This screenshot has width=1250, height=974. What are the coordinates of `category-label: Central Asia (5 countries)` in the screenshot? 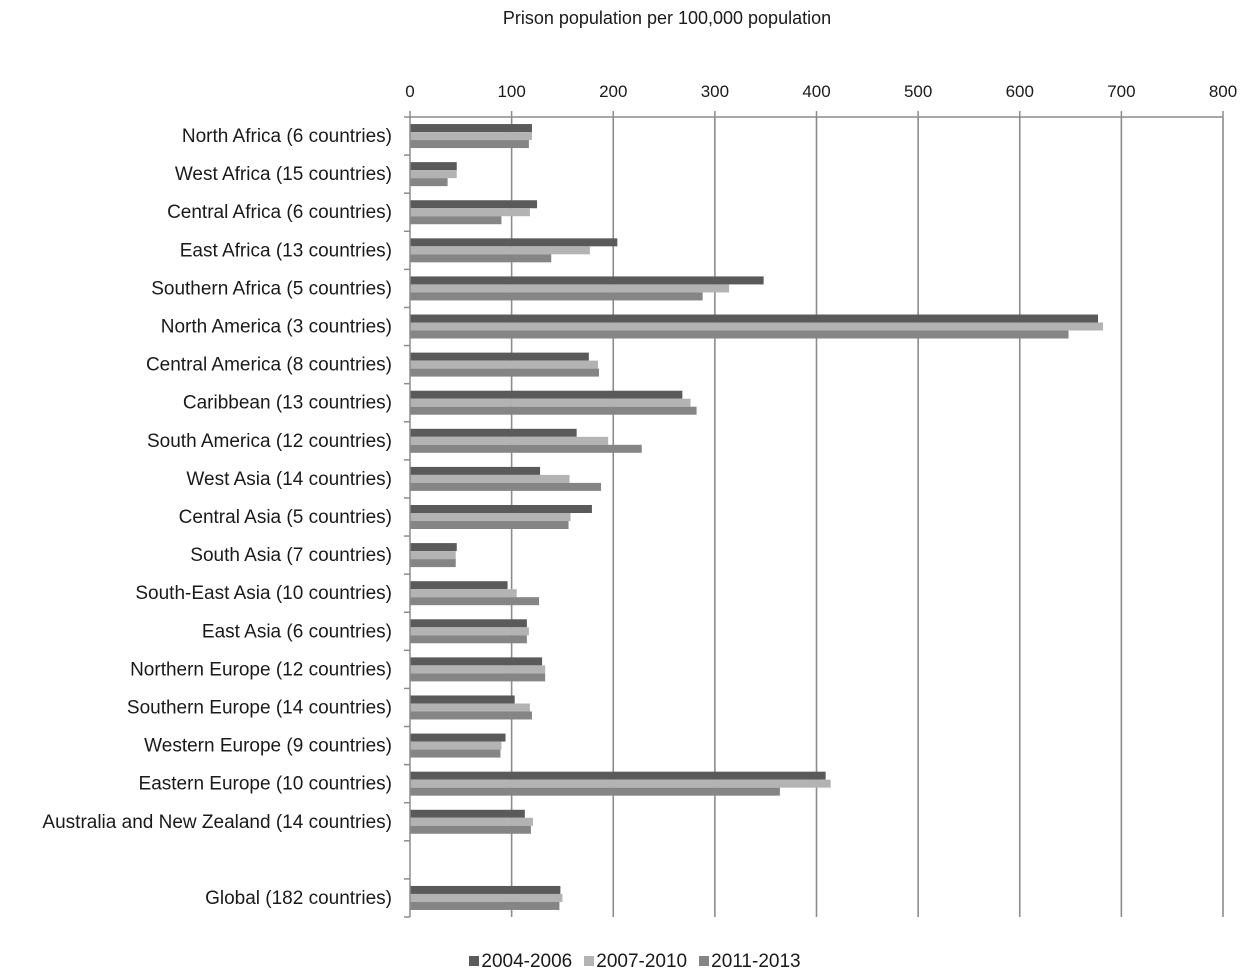 It's located at (285, 517).